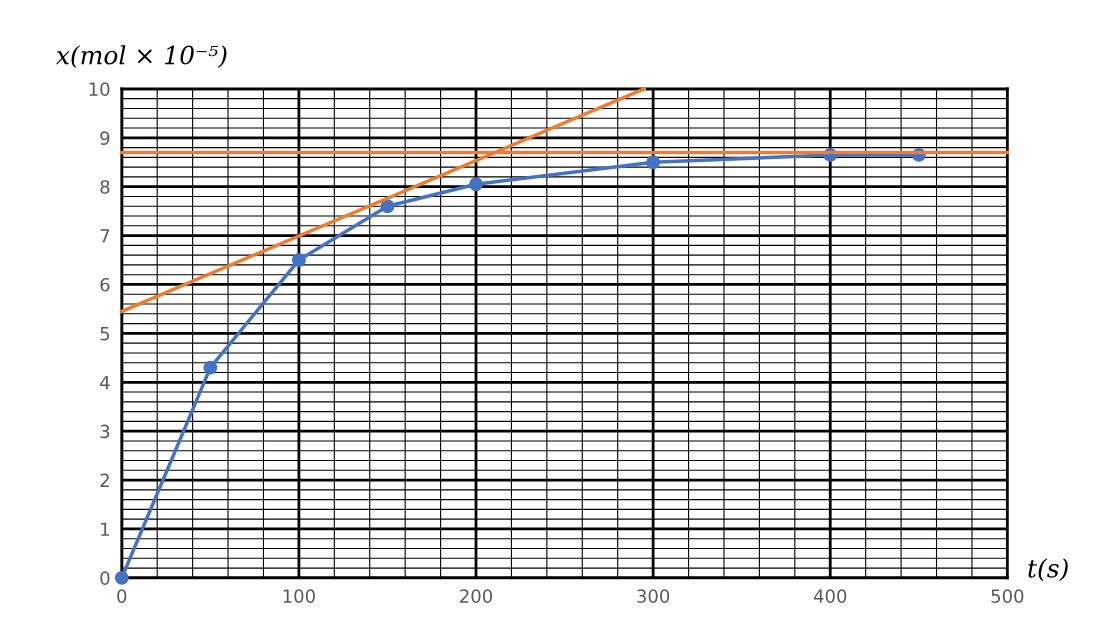 The height and width of the screenshot is (635, 1107). What do you see at coordinates (105, 529) in the screenshot?
I see `y-tick-label: 1` at bounding box center [105, 529].